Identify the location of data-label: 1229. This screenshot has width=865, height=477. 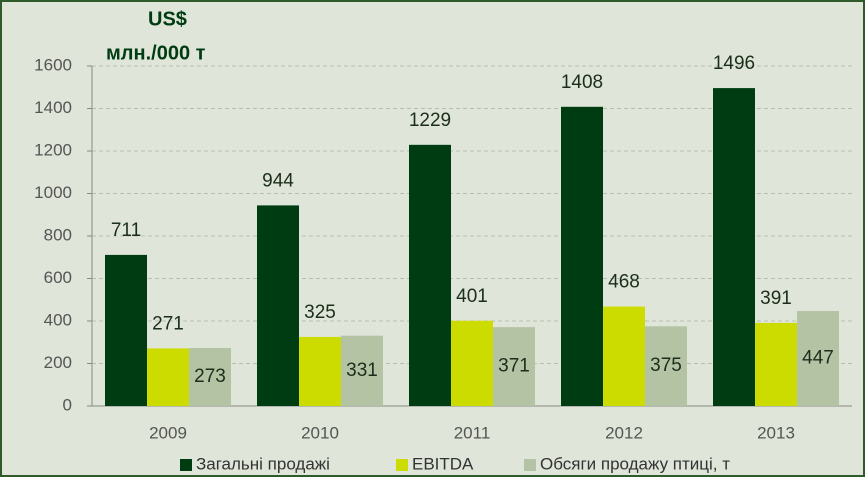
(430, 120).